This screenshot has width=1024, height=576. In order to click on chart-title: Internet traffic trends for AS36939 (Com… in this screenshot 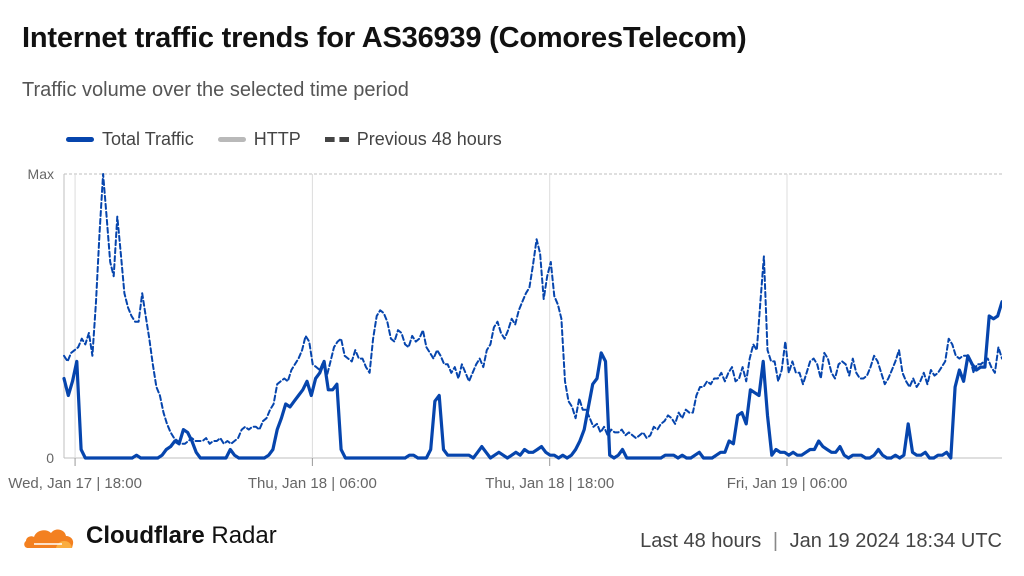, I will do `click(384, 38)`.